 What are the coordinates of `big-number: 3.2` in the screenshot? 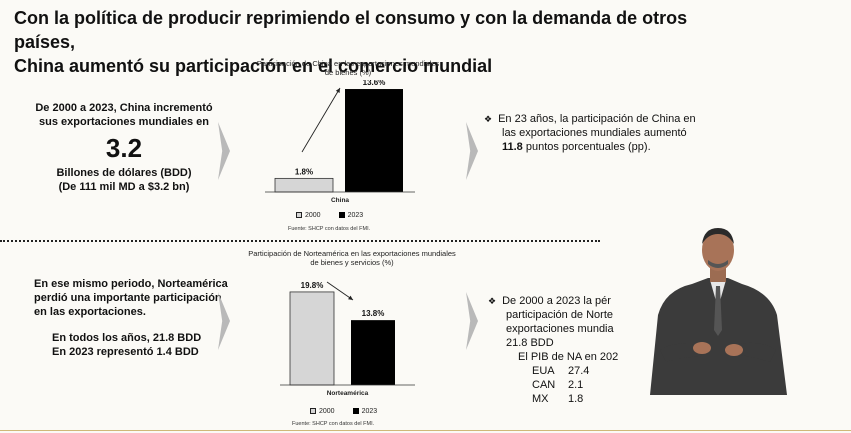 It's located at (124, 148).